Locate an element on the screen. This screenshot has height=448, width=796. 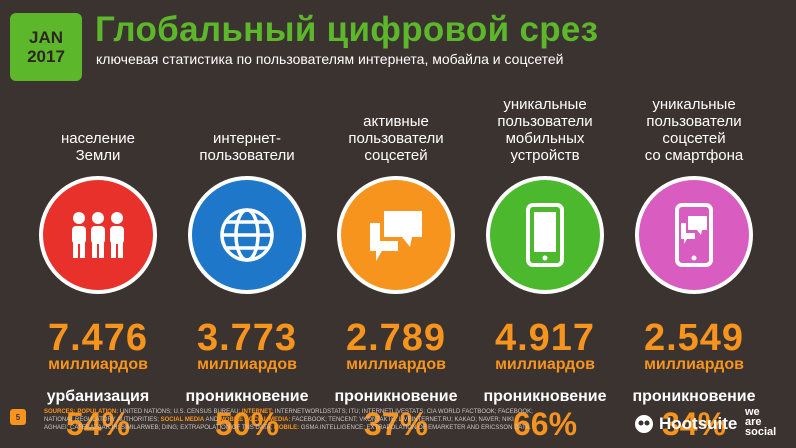
smartphone-icon is located at coordinates (545, 235).